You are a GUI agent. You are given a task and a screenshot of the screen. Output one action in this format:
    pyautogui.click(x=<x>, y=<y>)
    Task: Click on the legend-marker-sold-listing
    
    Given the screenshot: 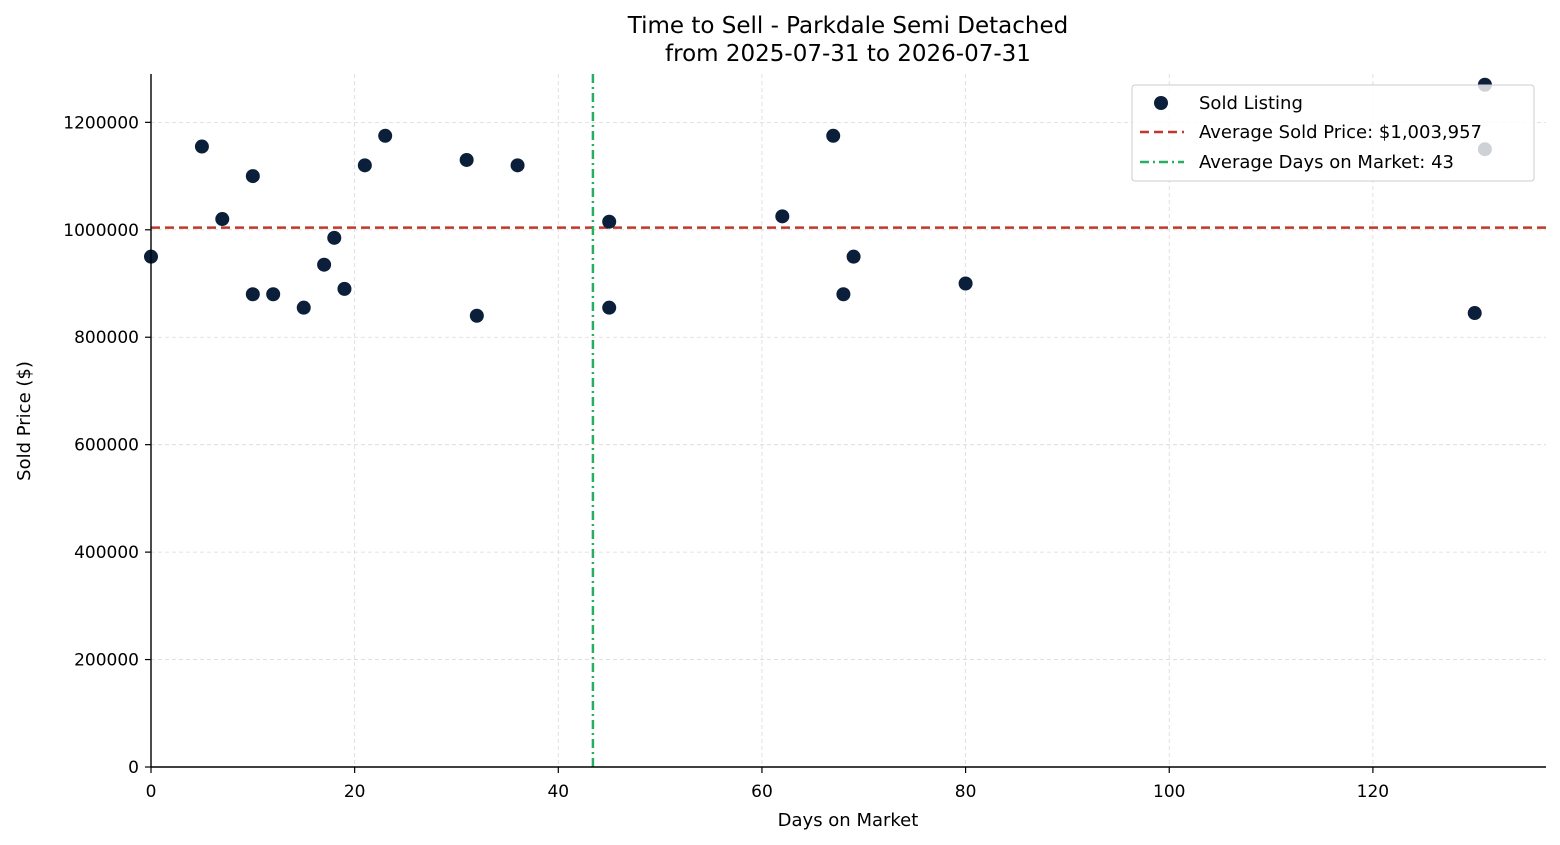 What is the action you would take?
    pyautogui.click(x=1161, y=103)
    